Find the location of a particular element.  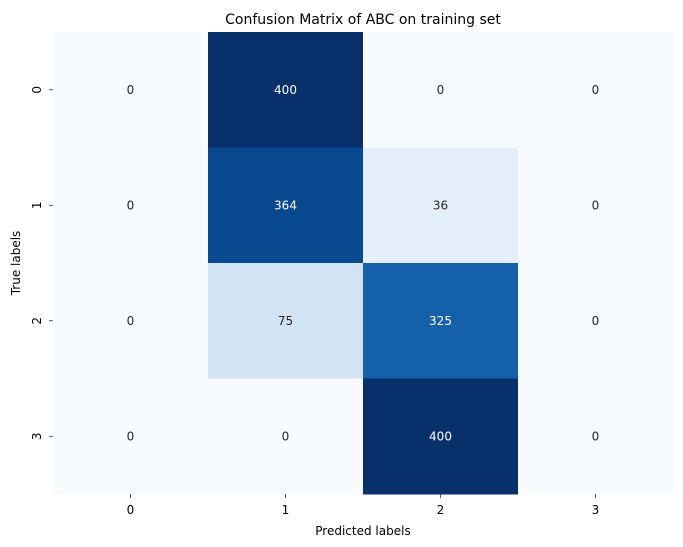

y-tick-label-3: 3 is located at coordinates (37, 436).